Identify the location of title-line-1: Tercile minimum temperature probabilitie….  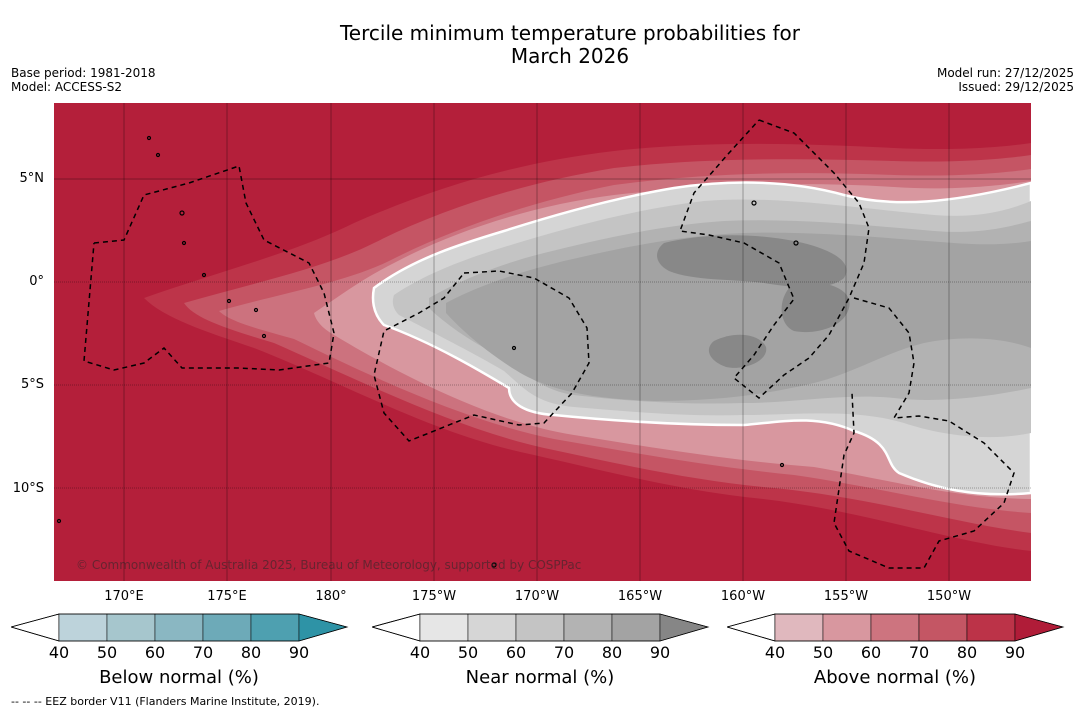
(570, 33).